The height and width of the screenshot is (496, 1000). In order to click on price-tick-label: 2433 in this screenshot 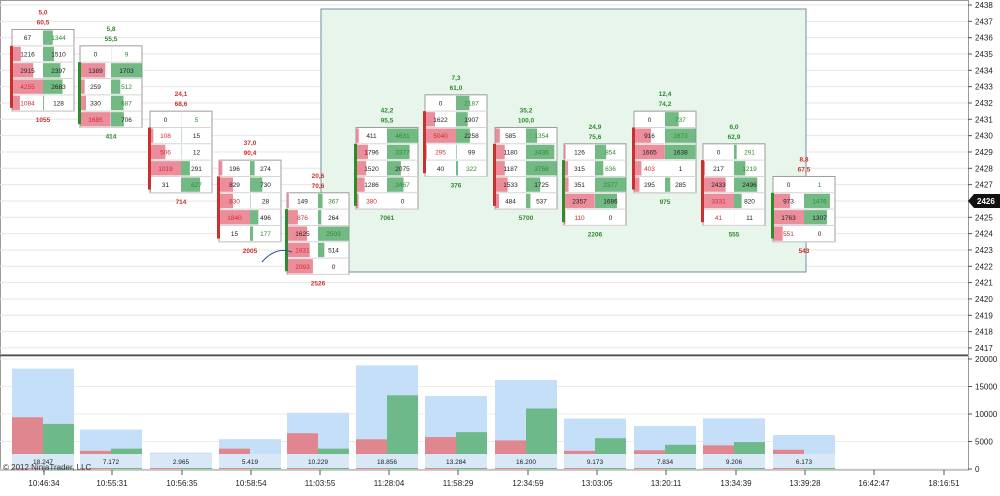, I will do `click(984, 87)`.